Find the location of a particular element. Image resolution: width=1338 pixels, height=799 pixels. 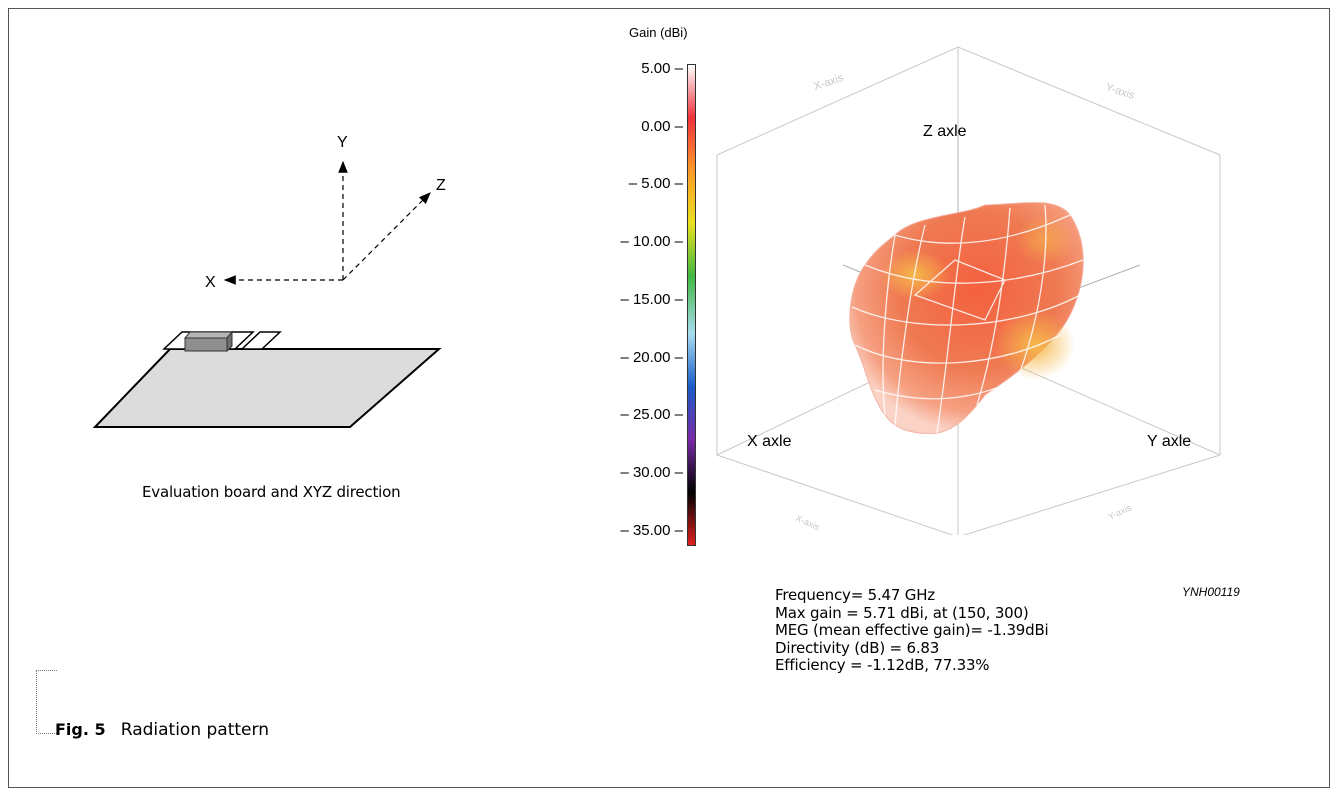

colorbar-tick-label: 0.00 – is located at coordinates (662, 126).